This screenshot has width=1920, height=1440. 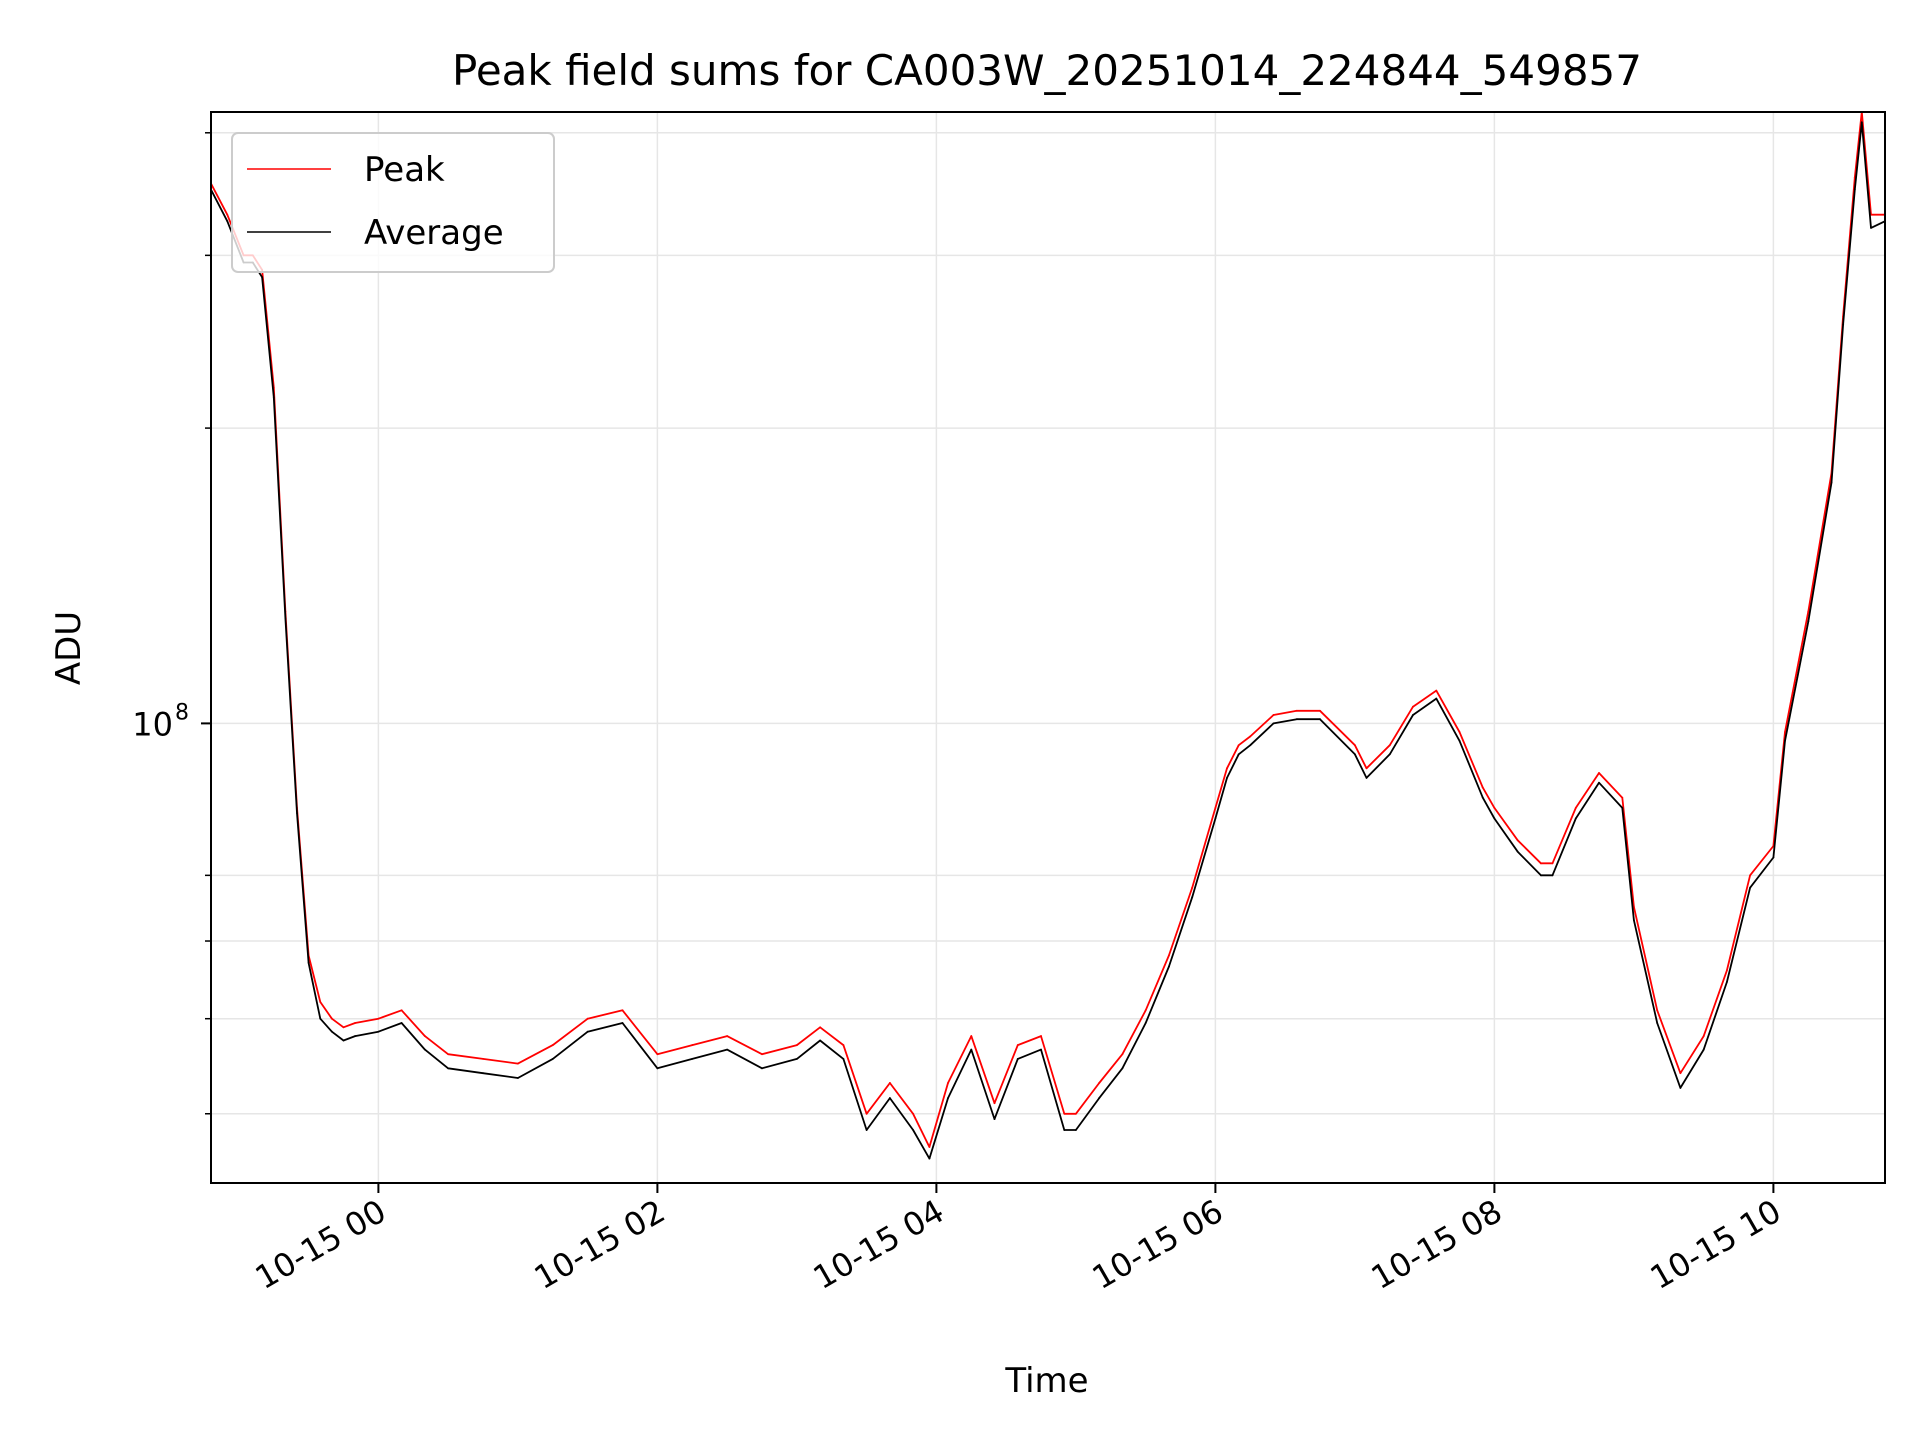 I want to click on legend: Peak Average, so click(x=393, y=202).